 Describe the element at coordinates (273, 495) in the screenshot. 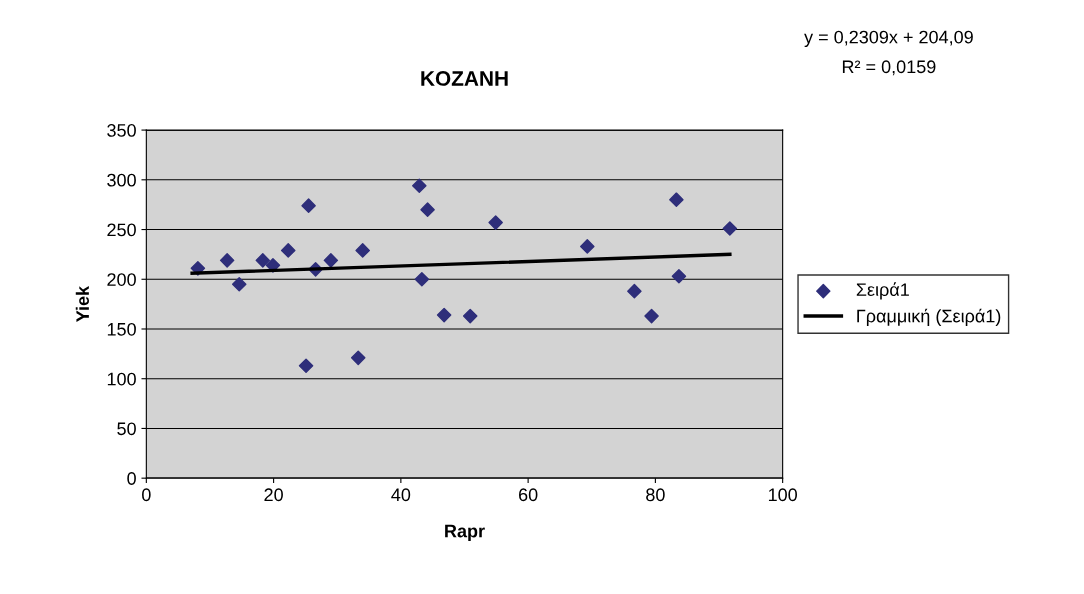

I see `x-tick-label: 20` at that location.